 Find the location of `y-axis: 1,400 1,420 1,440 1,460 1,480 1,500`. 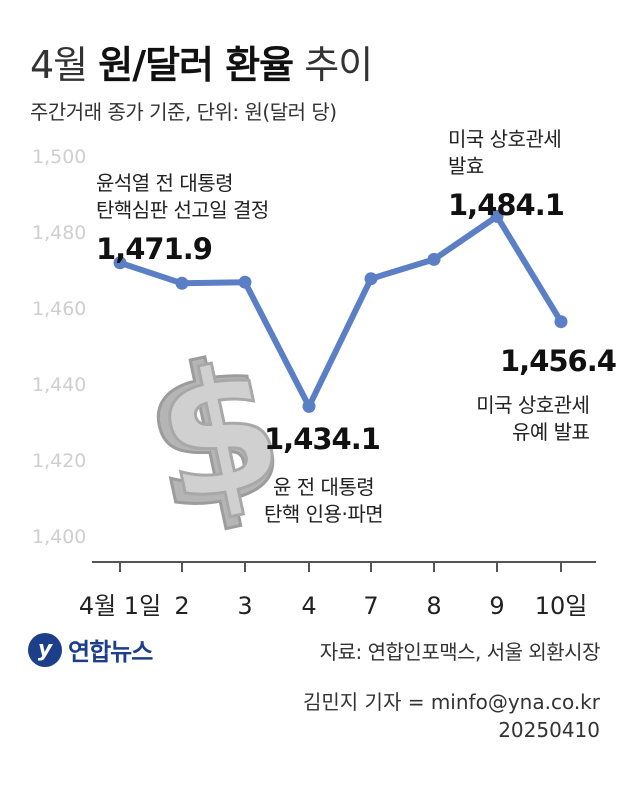

y-axis: 1,400 1,420 1,440 1,460 1,480 1,500 is located at coordinates (59, 347).